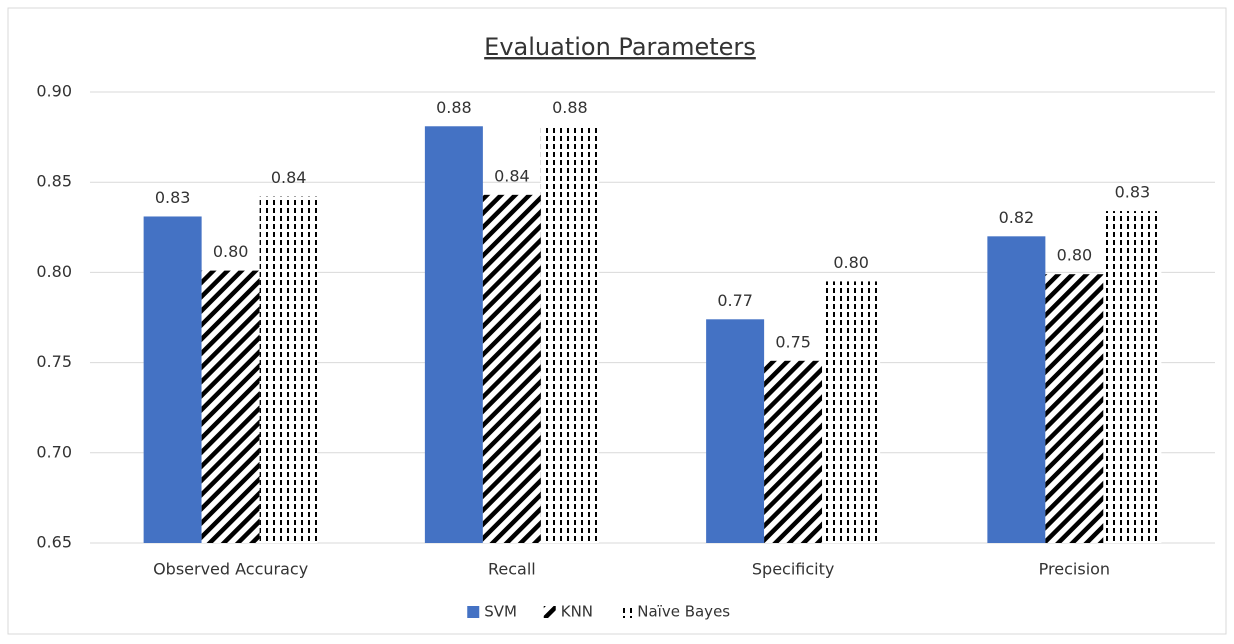  What do you see at coordinates (793, 341) in the screenshot?
I see `data-label: 0.75` at bounding box center [793, 341].